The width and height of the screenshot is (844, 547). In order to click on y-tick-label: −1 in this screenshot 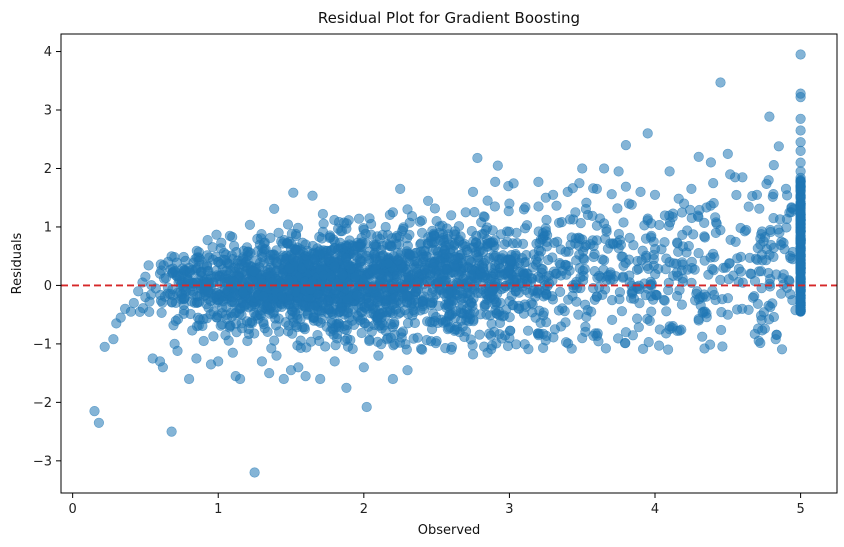, I will do `click(42, 344)`.